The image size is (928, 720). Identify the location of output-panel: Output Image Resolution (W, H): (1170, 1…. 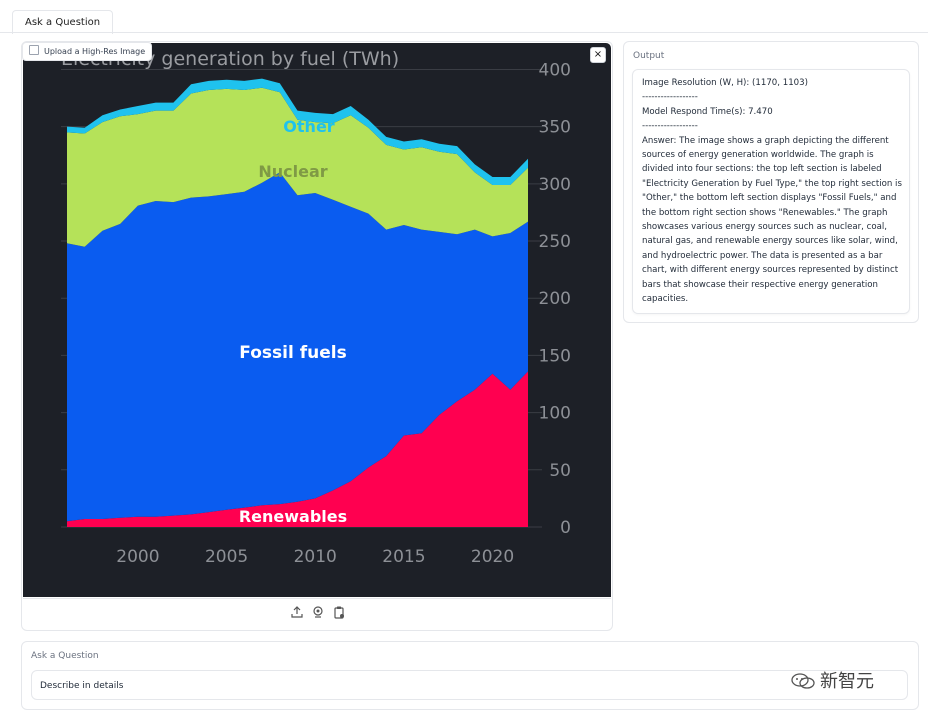
(771, 182).